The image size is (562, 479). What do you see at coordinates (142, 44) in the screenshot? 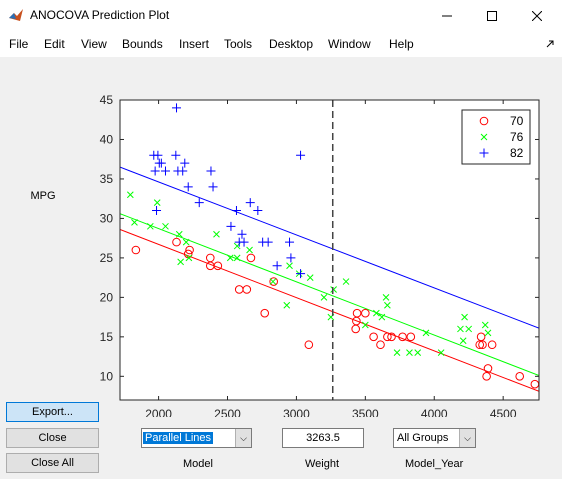
I see `menu-bounds: Bounds` at bounding box center [142, 44].